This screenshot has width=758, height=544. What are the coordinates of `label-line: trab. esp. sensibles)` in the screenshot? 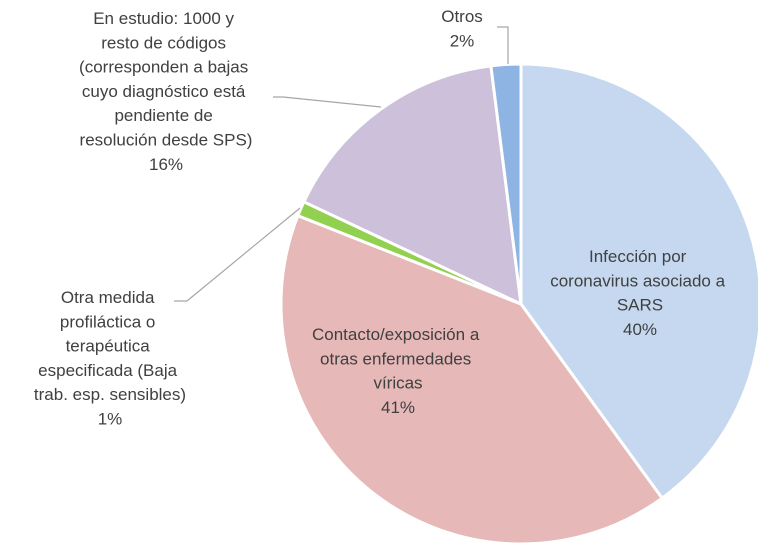 It's located at (110, 394).